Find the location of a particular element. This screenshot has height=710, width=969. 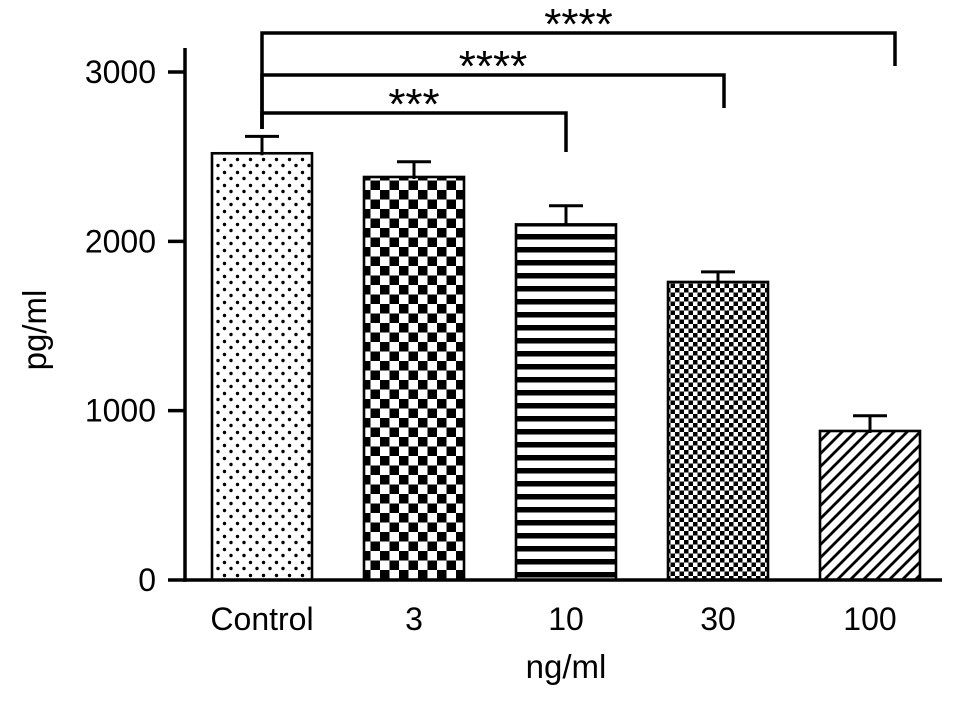

significance-bracket is located at coordinates (578, 80).